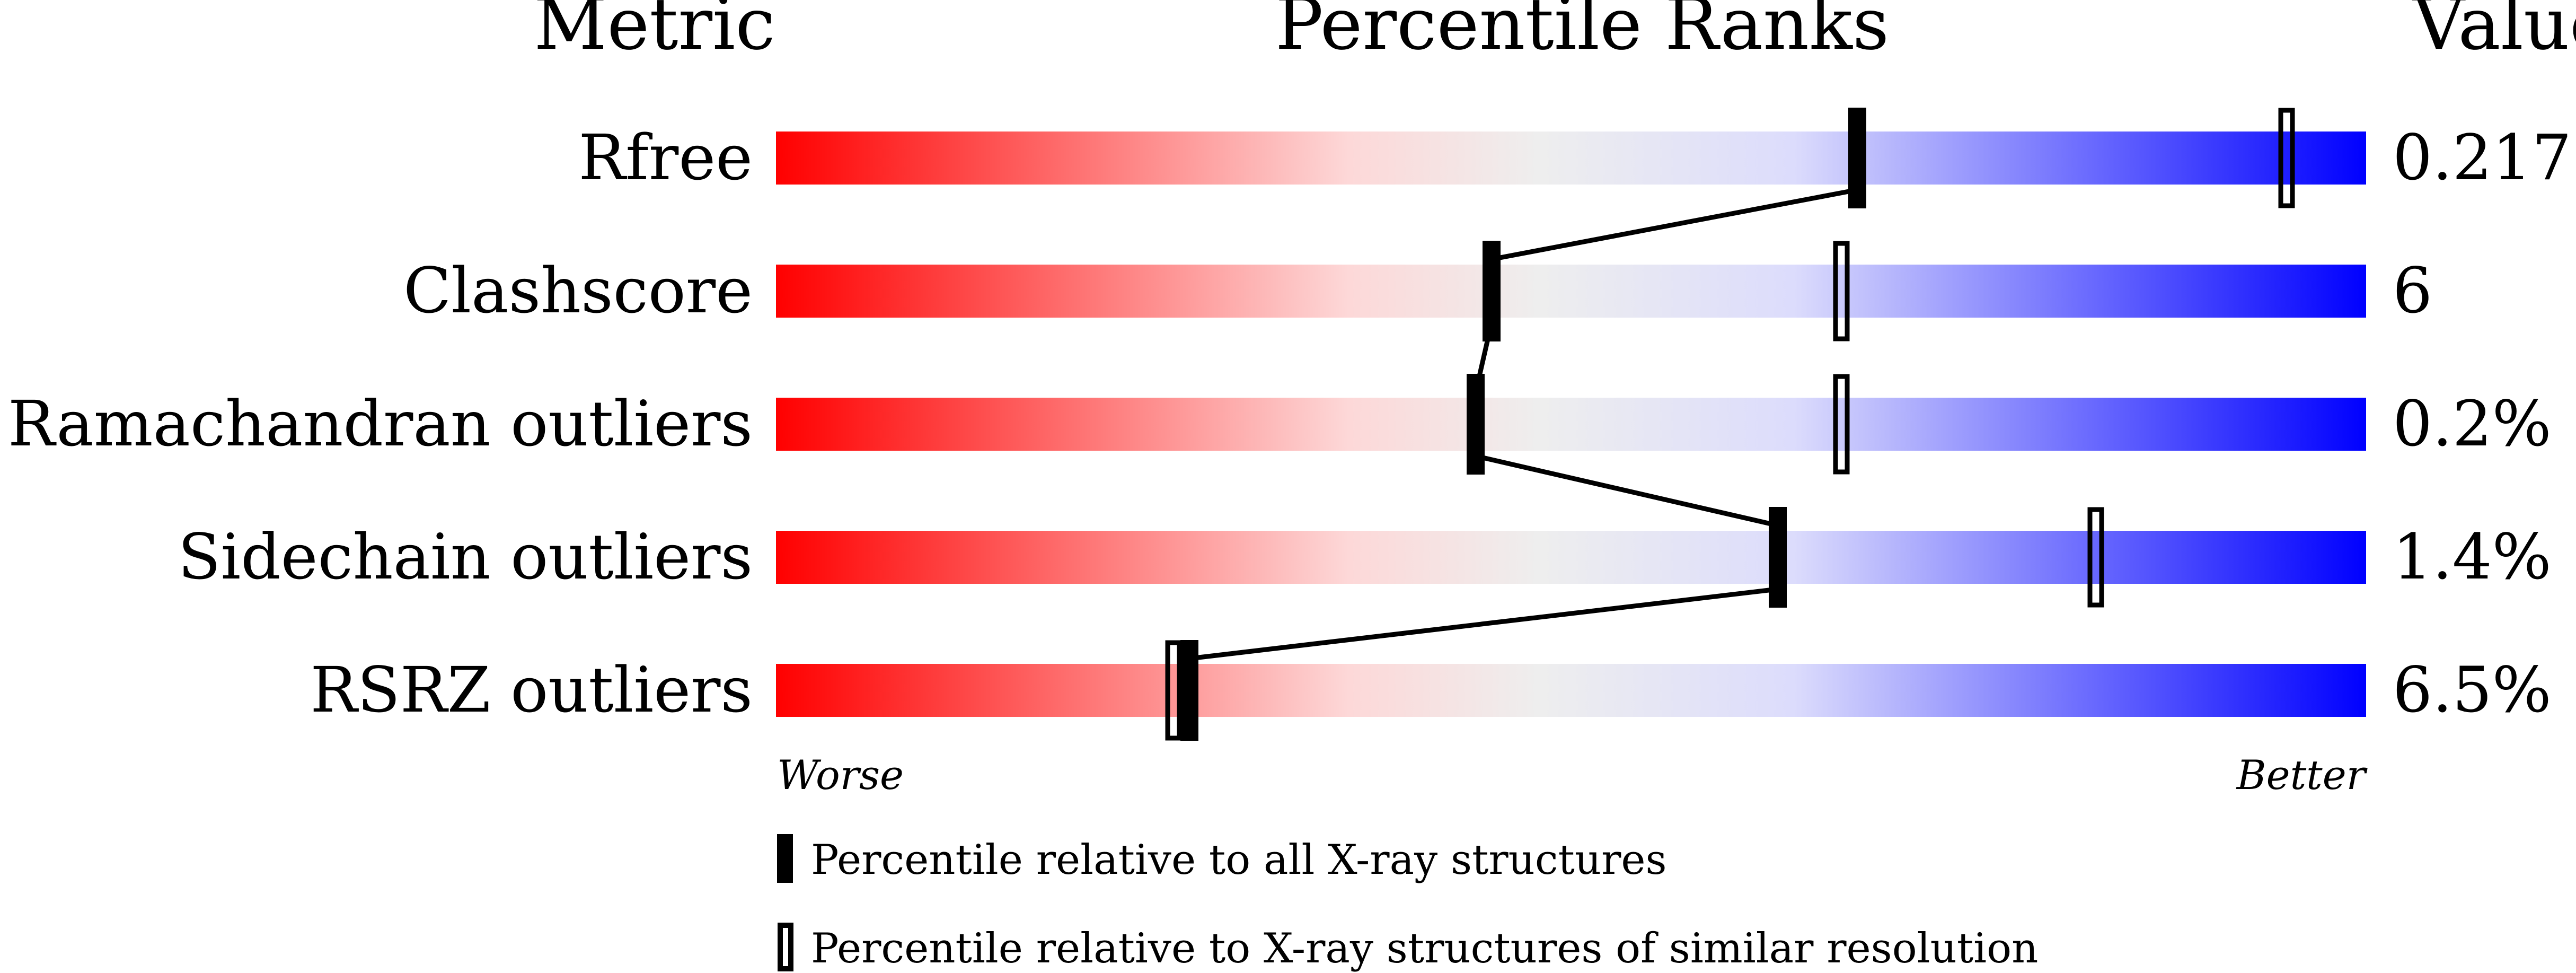  What do you see at coordinates (2472, 556) in the screenshot?
I see `metric-value: 1.4%` at bounding box center [2472, 556].